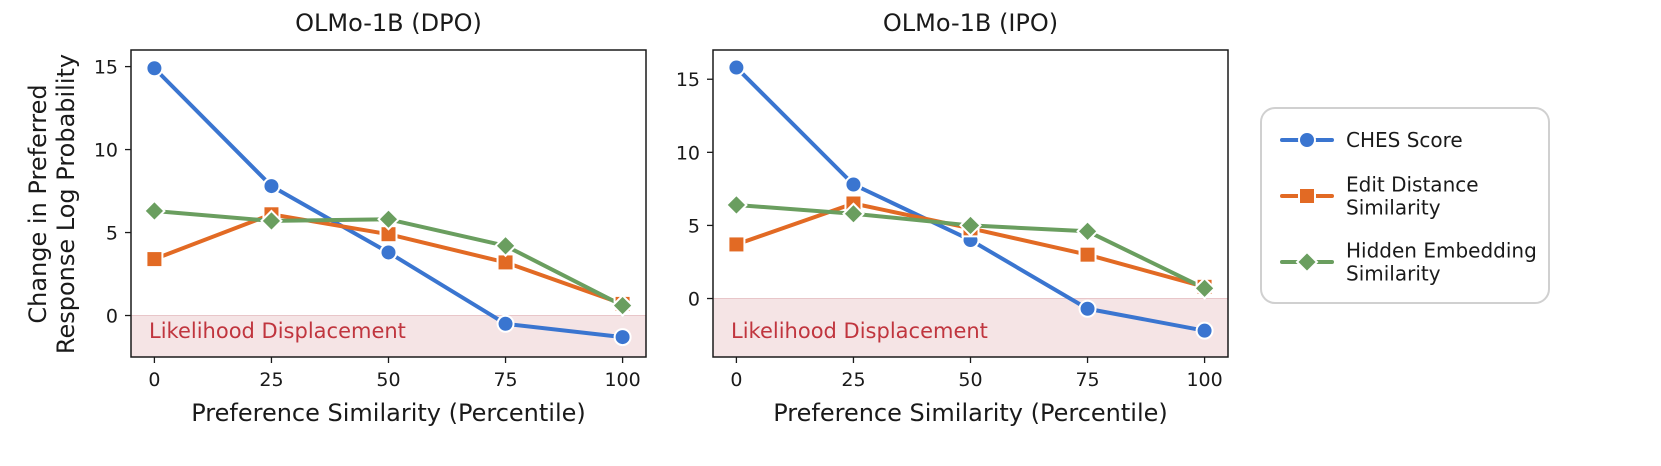 The height and width of the screenshot is (466, 1661). What do you see at coordinates (970, 23) in the screenshot?
I see `panel-title: OLMo-1B (IPO)` at bounding box center [970, 23].